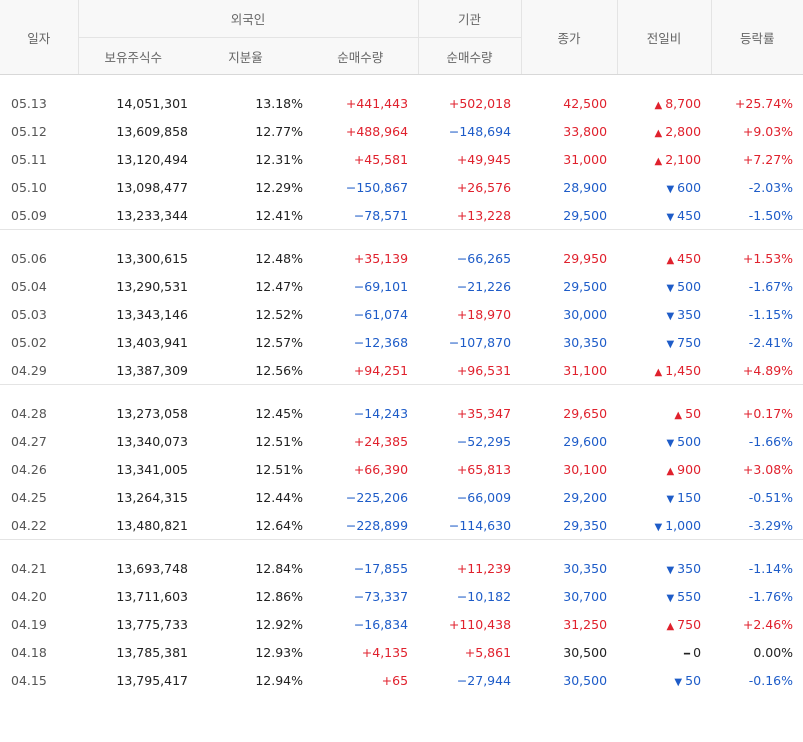 This screenshot has height=742, width=803. Describe the element at coordinates (152, 624) in the screenshot. I see `foreign-shares-cell: 13,775,733` at that location.